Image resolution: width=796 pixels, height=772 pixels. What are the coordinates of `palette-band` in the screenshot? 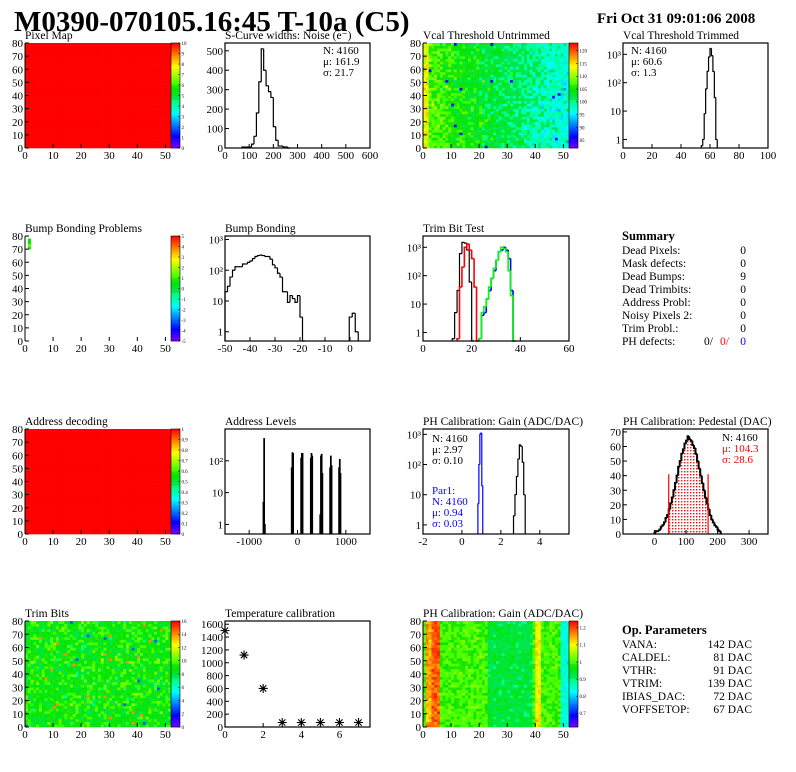 It's located at (175, 94).